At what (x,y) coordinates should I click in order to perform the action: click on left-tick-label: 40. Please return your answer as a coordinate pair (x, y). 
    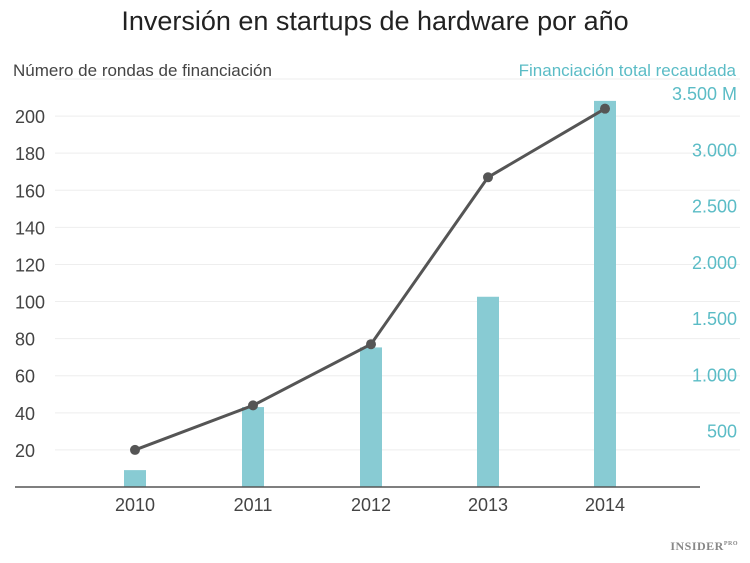
    Looking at the image, I should click on (25, 414).